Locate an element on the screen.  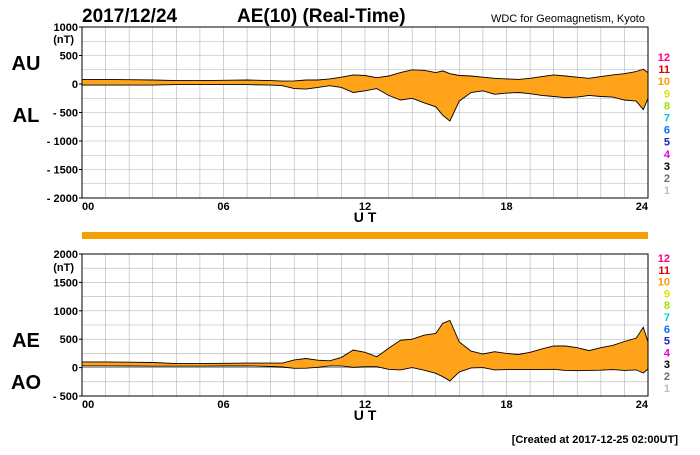
unit-label-bottom: (nT) is located at coordinates (63, 268).